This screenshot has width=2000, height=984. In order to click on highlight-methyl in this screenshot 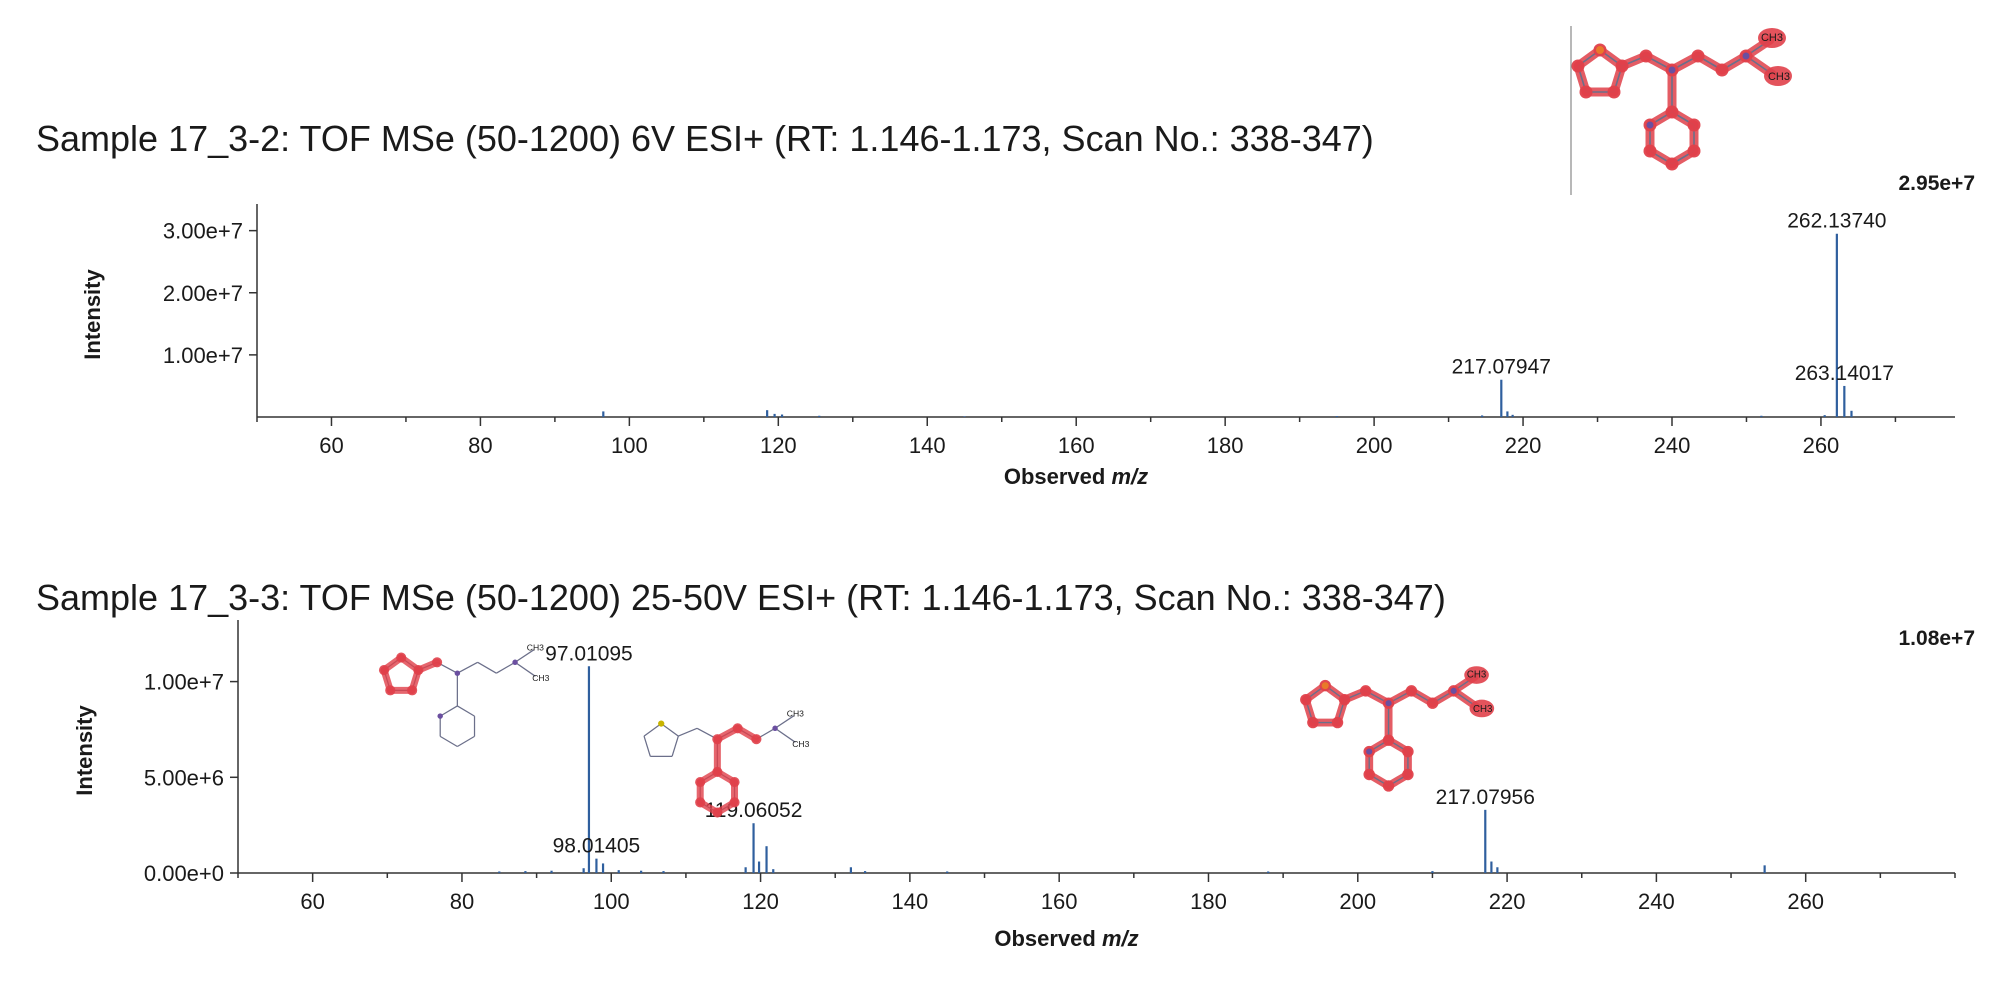, I will do `click(1772, 38)`.